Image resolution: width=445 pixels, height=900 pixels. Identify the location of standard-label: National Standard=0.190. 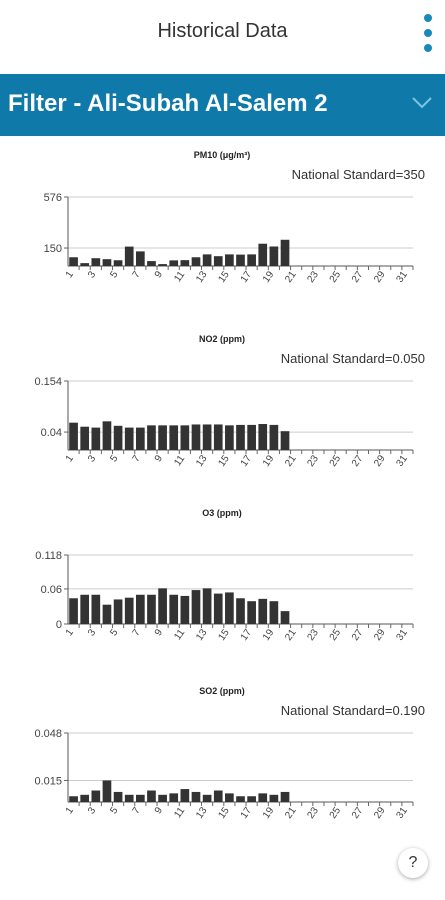
(353, 710).